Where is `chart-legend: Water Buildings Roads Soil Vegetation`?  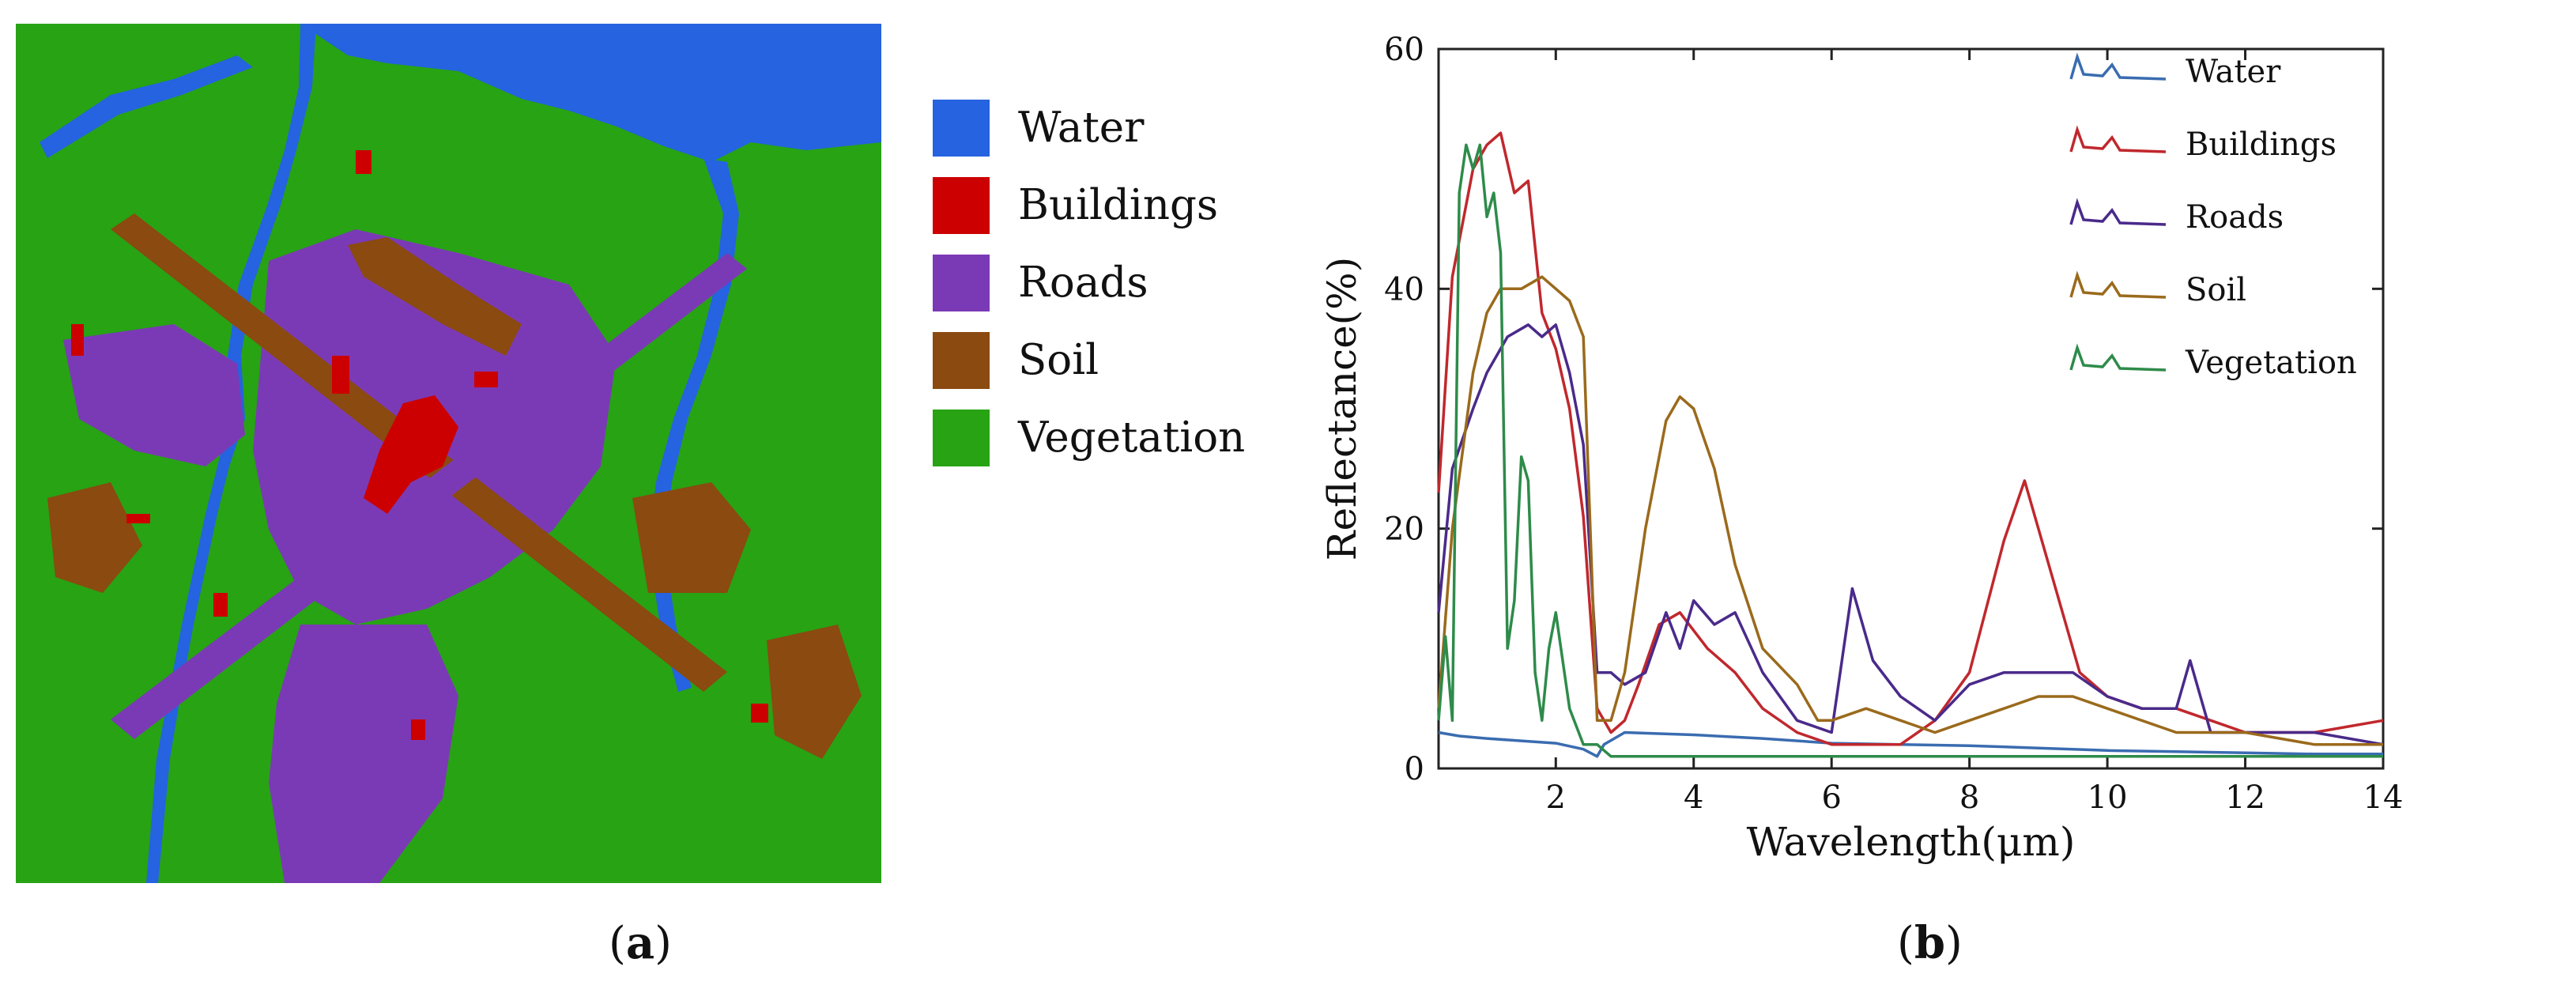
chart-legend: Water Buildings Roads Soil Vegetation is located at coordinates (2213, 216).